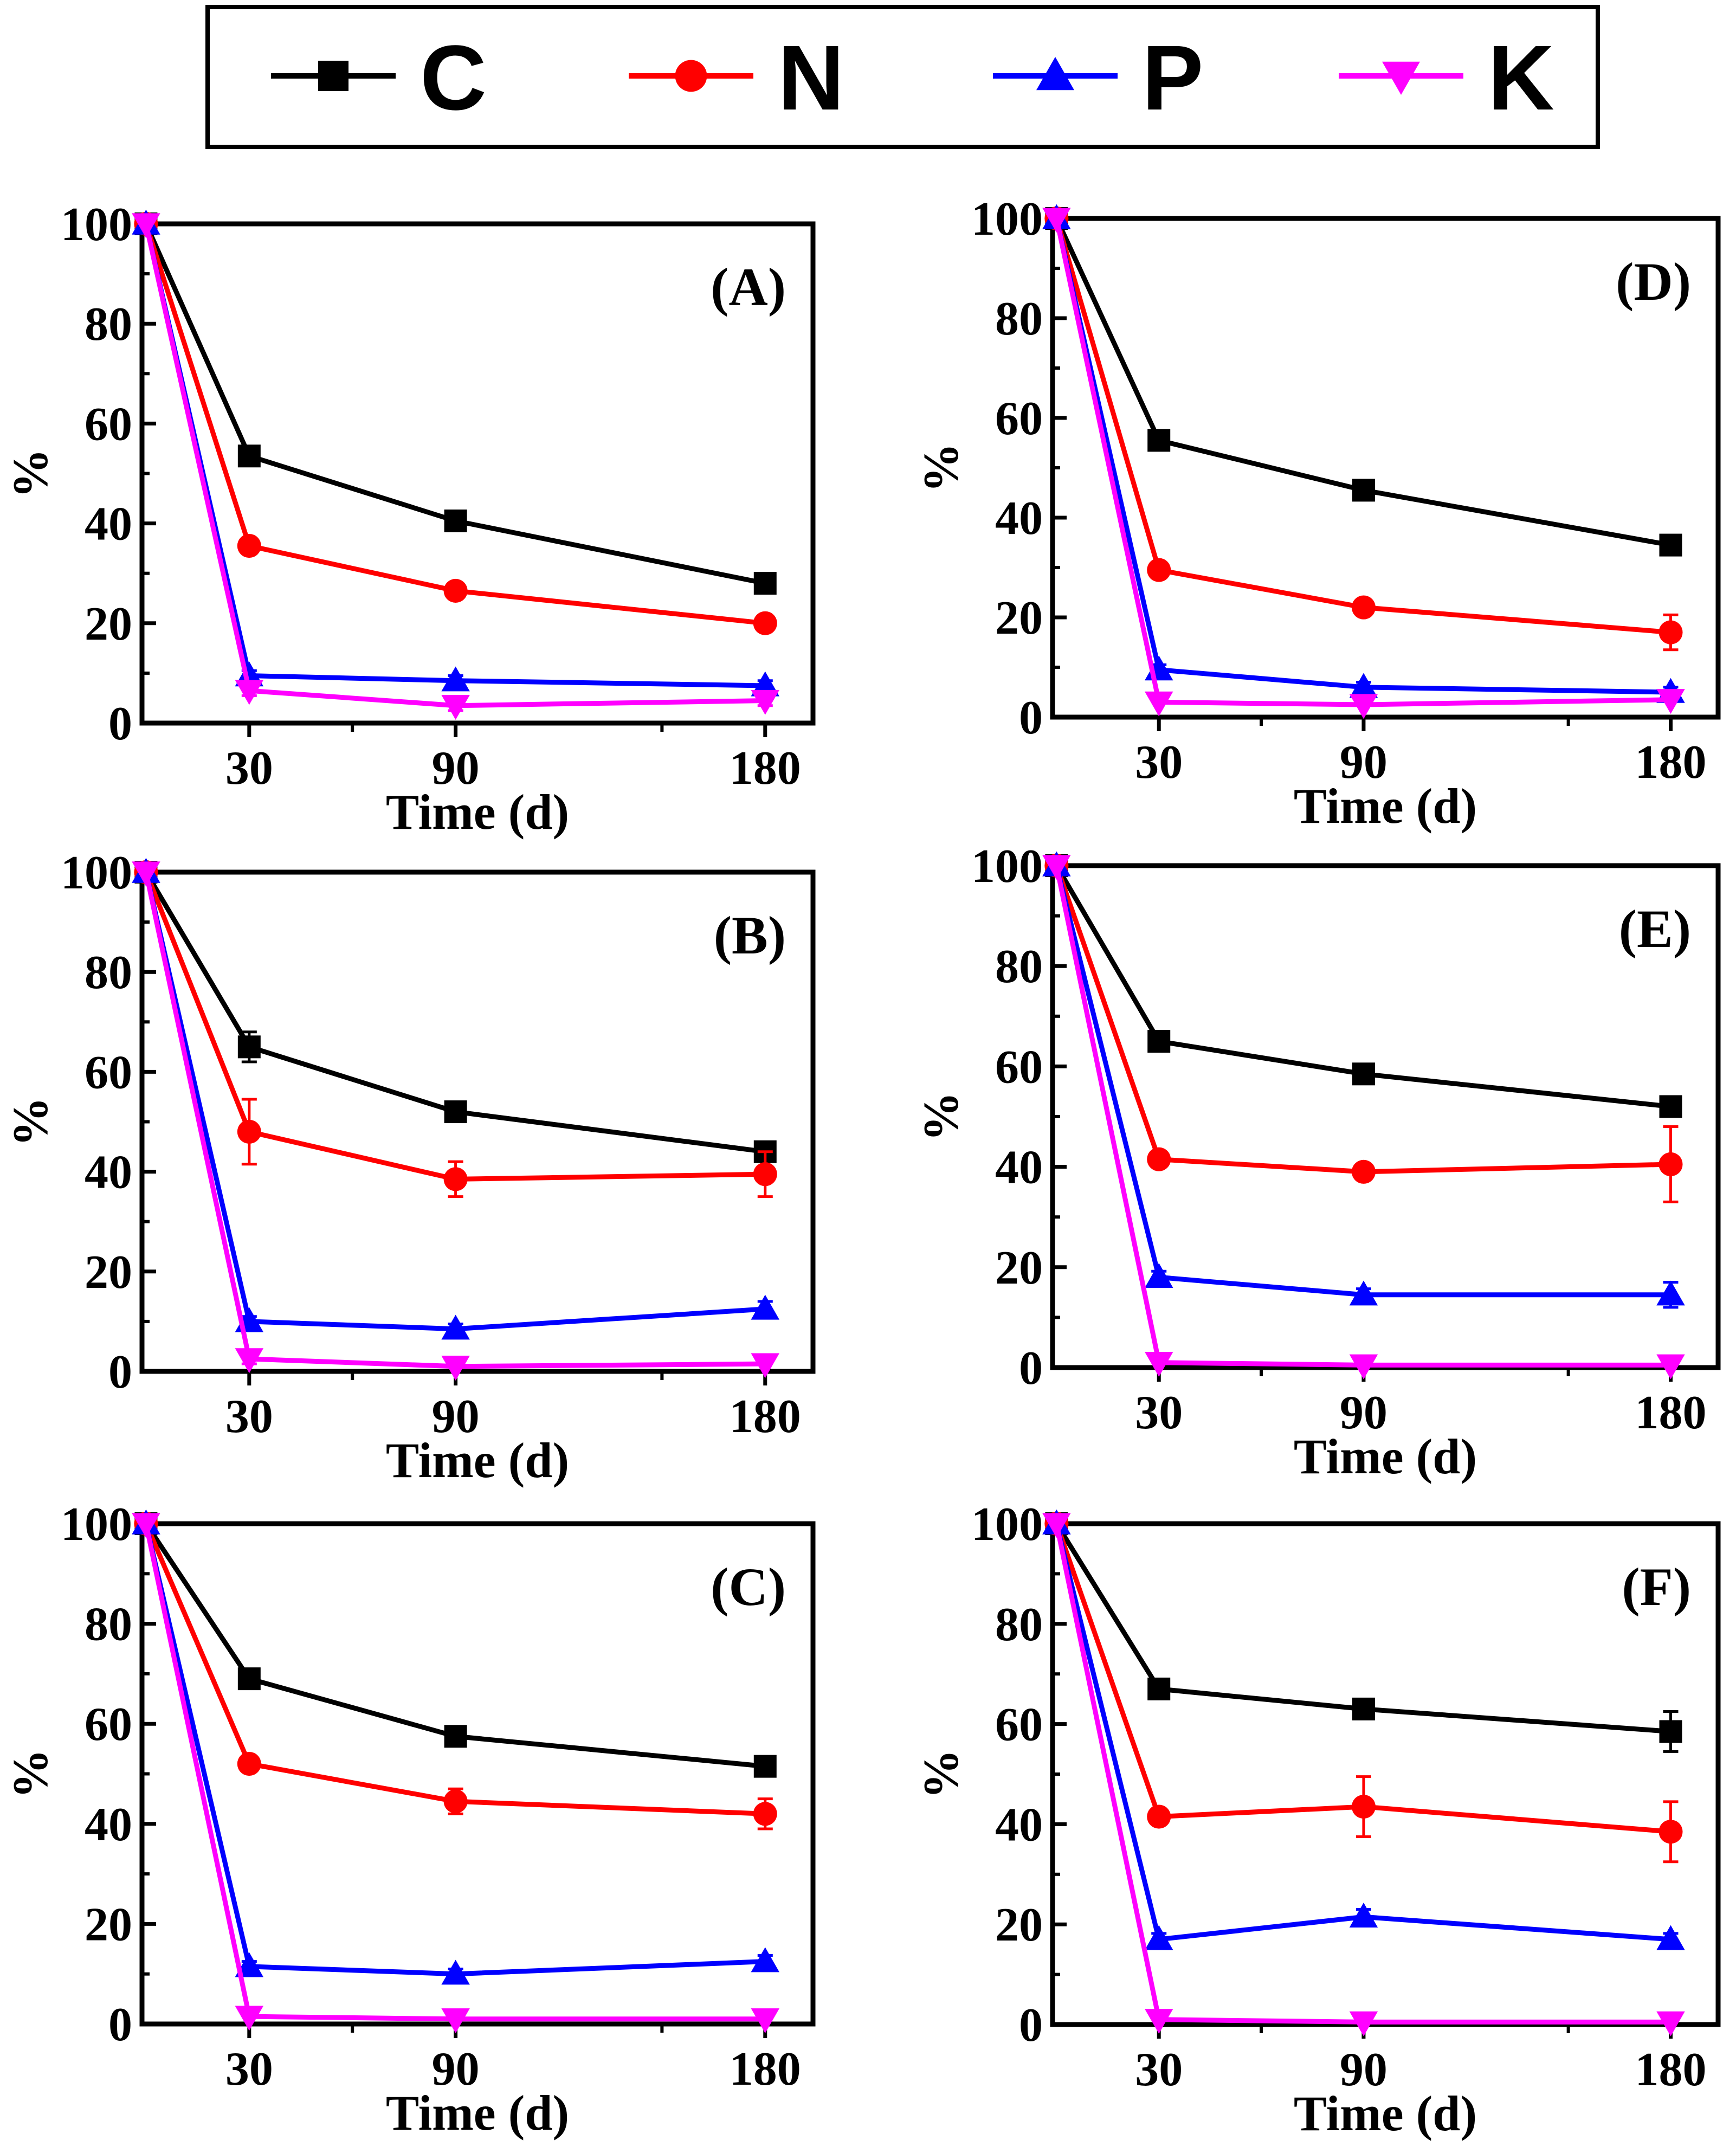 The width and height of the screenshot is (1736, 2153). I want to click on legend-label-p: P, so click(1172, 78).